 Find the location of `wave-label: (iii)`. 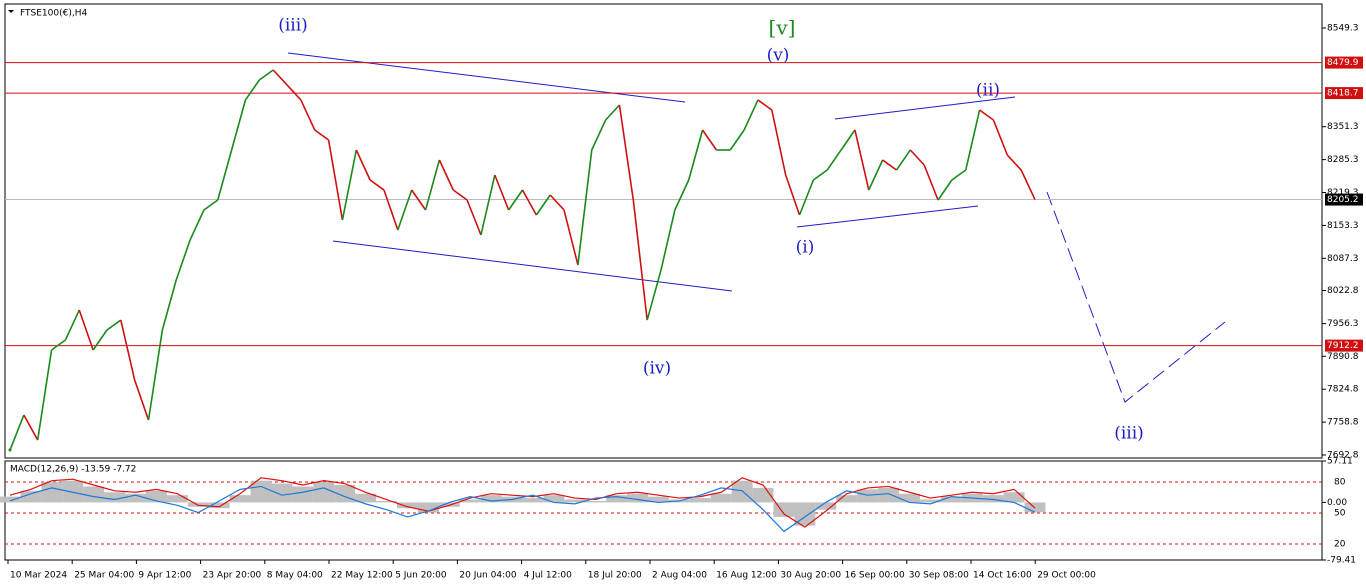

wave-label: (iii) is located at coordinates (1129, 434).